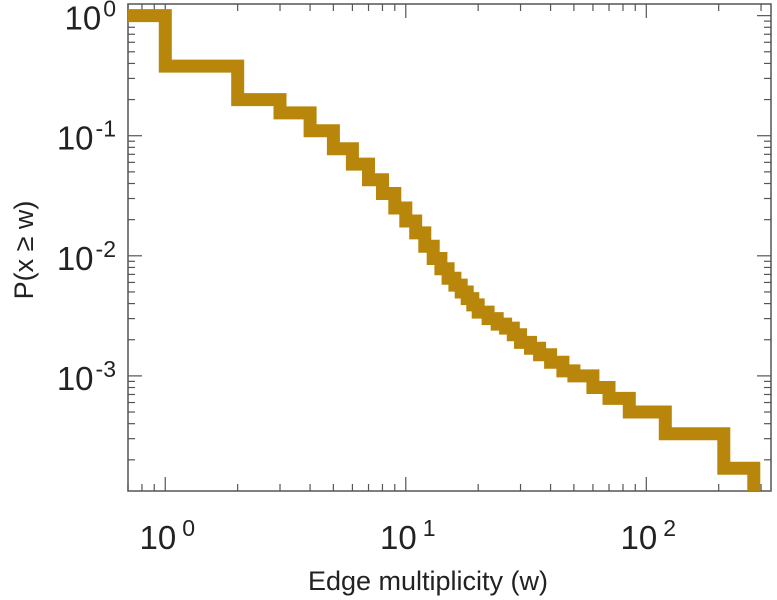 This screenshot has width=777, height=600. I want to click on x-tick-label-exponent: 2, so click(669, 528).